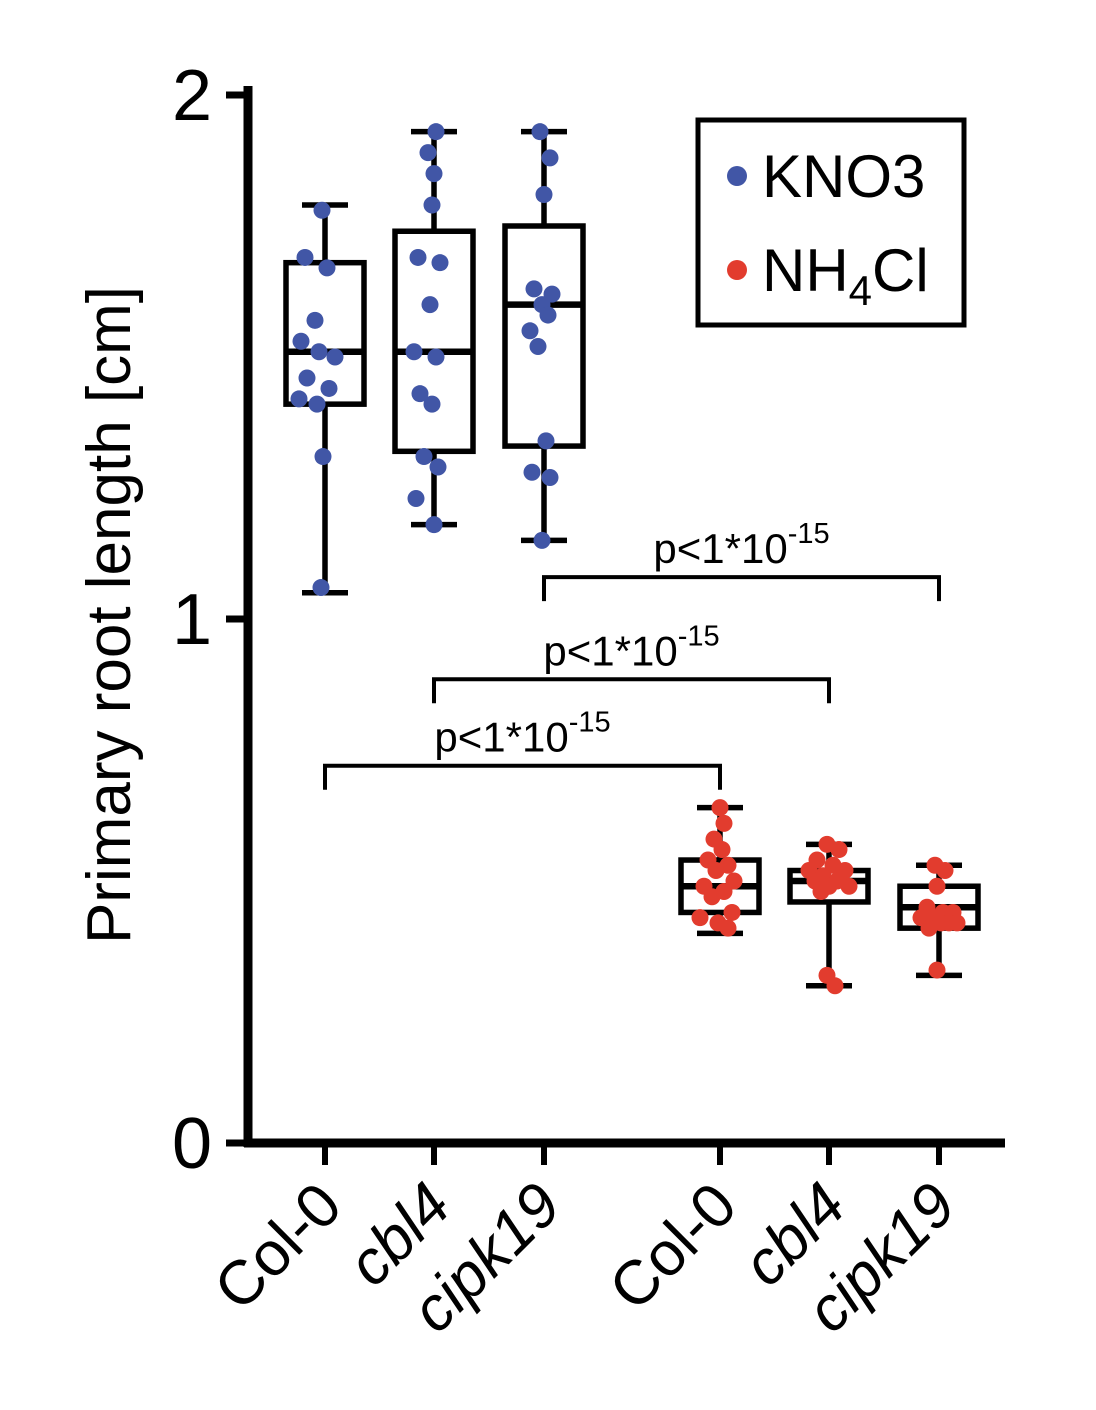  What do you see at coordinates (845, 275) in the screenshot?
I see `legend-label-nh4cl: NH4Cl` at bounding box center [845, 275].